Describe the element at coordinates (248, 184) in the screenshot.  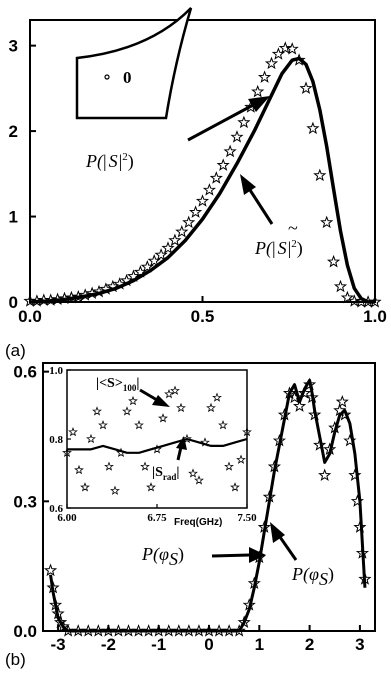
I see `arrow-stilde-head` at that location.